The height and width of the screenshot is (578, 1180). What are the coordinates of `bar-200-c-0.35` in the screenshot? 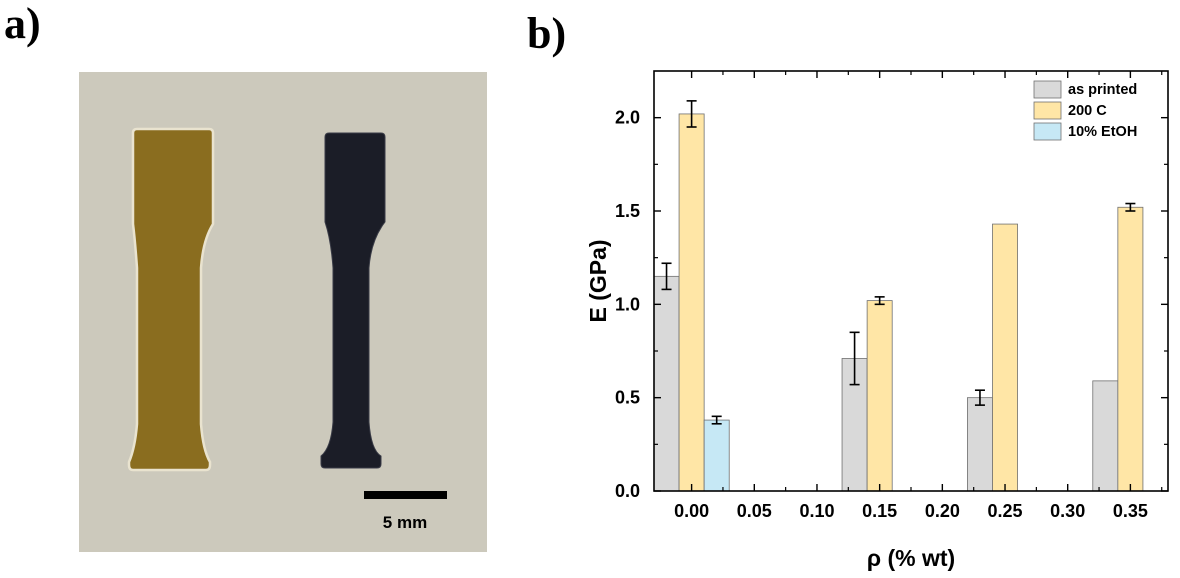 It's located at (1130, 349).